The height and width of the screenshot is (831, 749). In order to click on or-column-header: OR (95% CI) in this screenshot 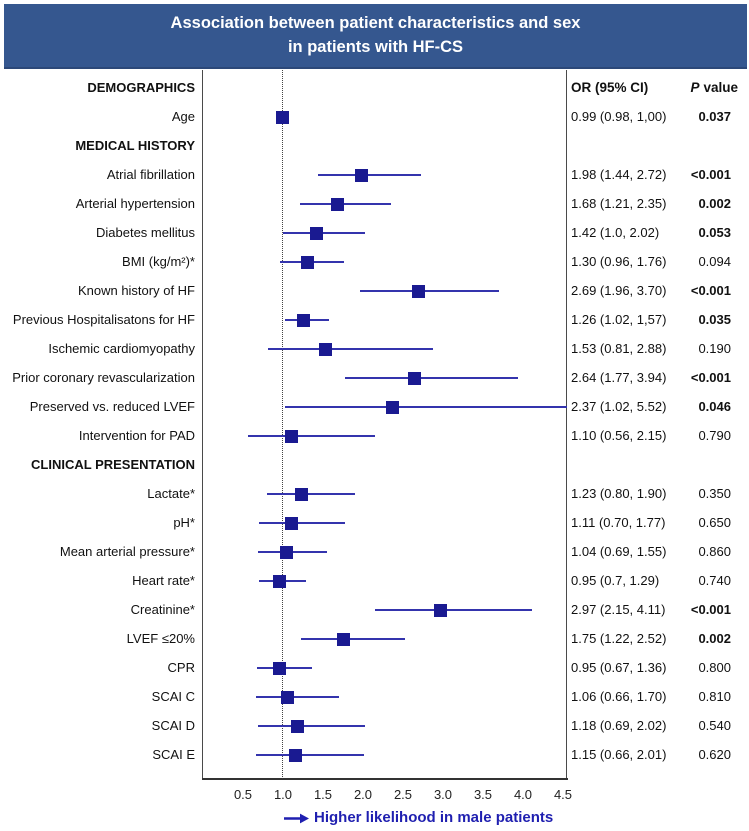, I will do `click(610, 87)`.